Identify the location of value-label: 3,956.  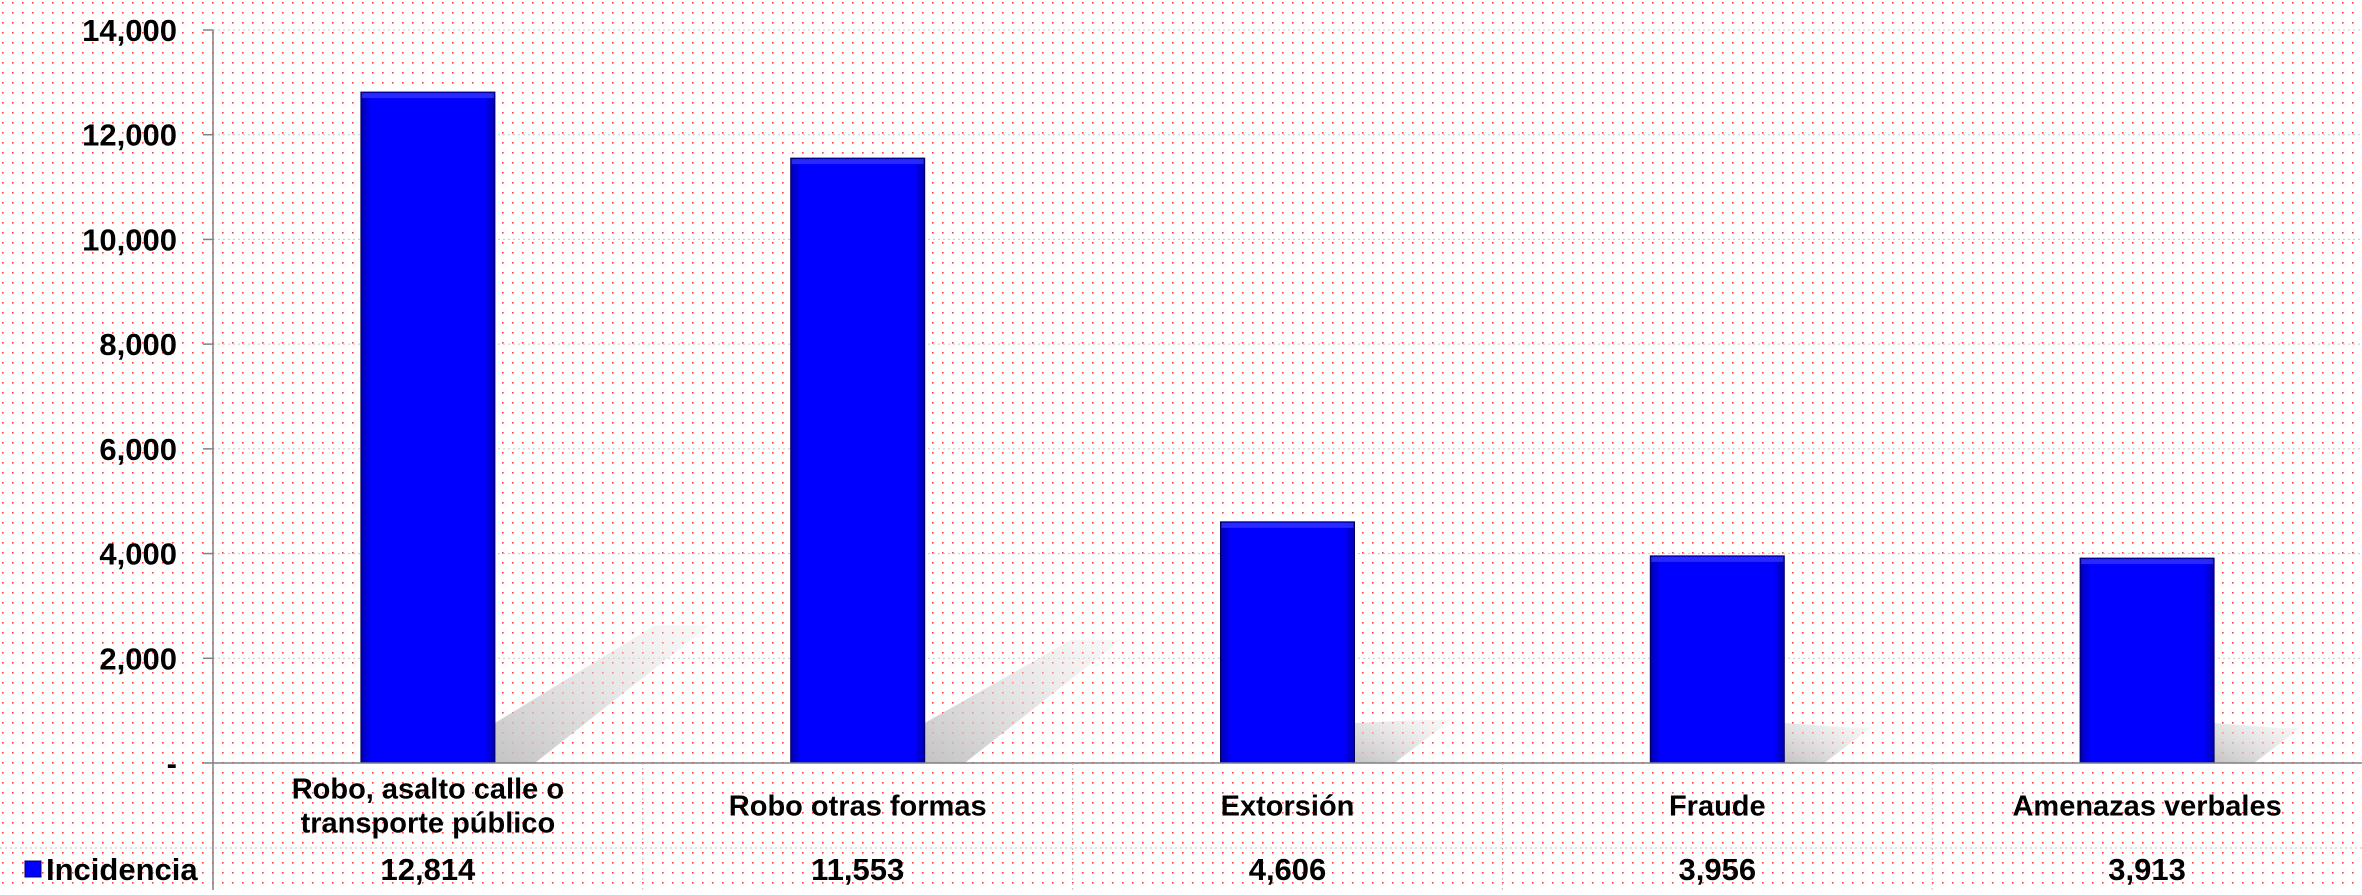
(1718, 869).